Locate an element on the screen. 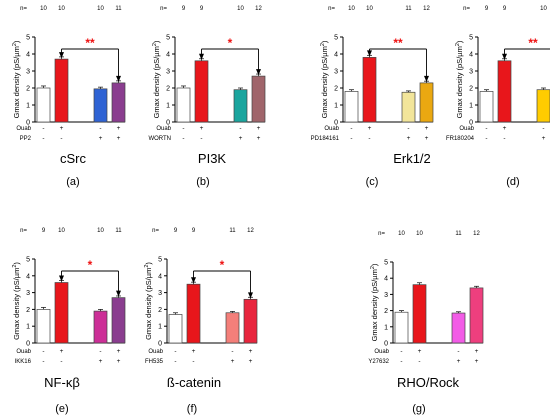 The height and width of the screenshot is (419, 550). y-axis-label-unit: (pS/µm is located at coordinates (374, 281).